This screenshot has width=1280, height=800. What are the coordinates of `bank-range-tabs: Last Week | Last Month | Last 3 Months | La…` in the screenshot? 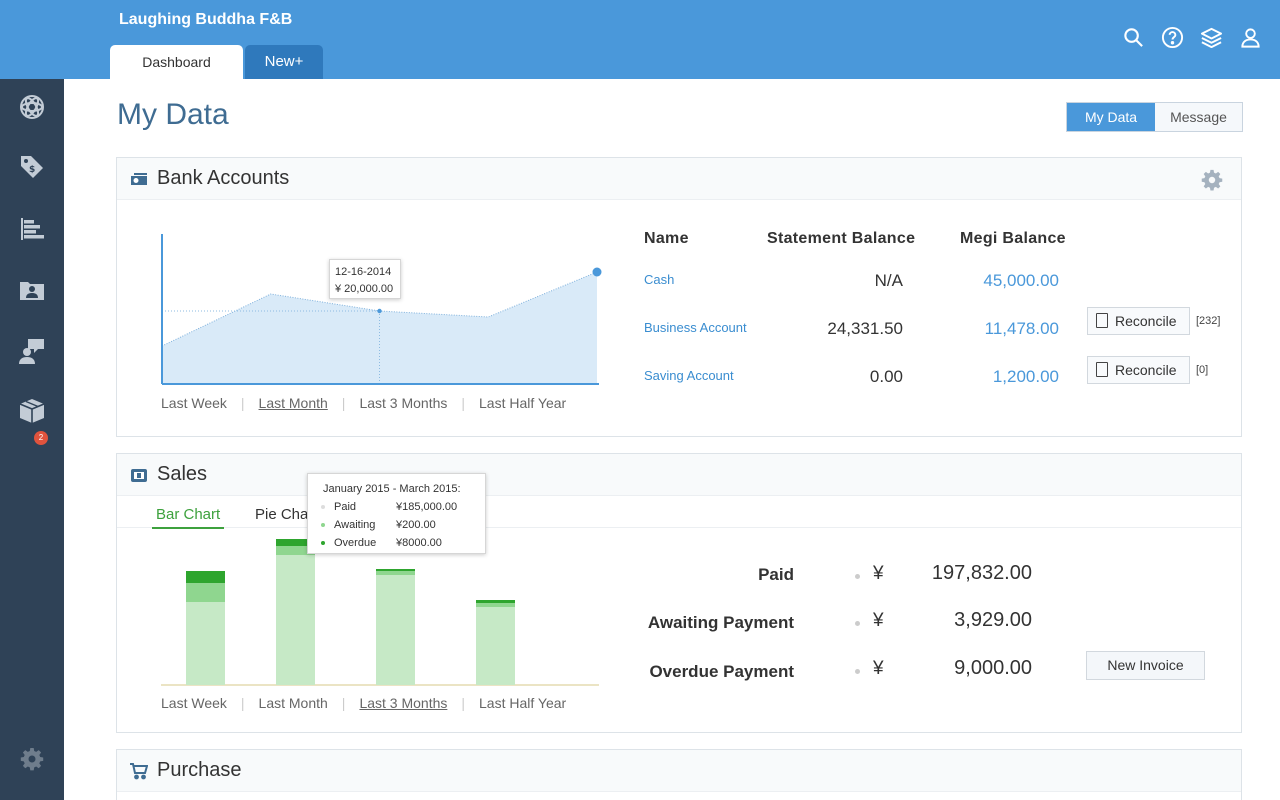 It's located at (364, 403).